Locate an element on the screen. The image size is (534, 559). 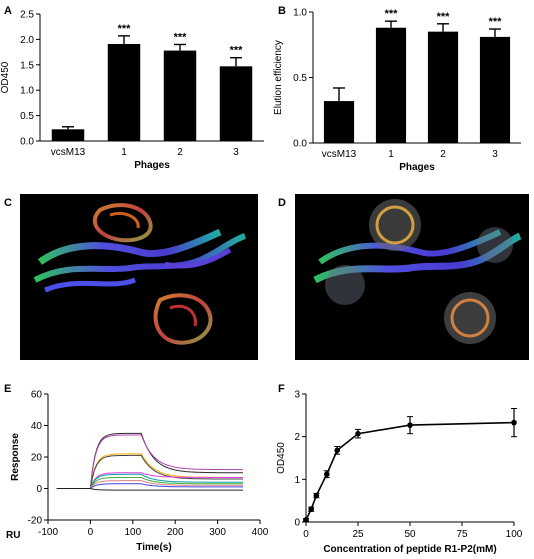
panel-letter-f: F is located at coordinates (281, 389).